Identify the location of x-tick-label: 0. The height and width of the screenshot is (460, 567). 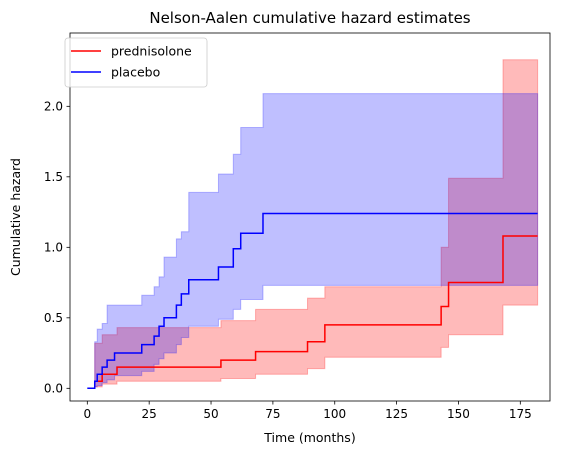
(87, 414).